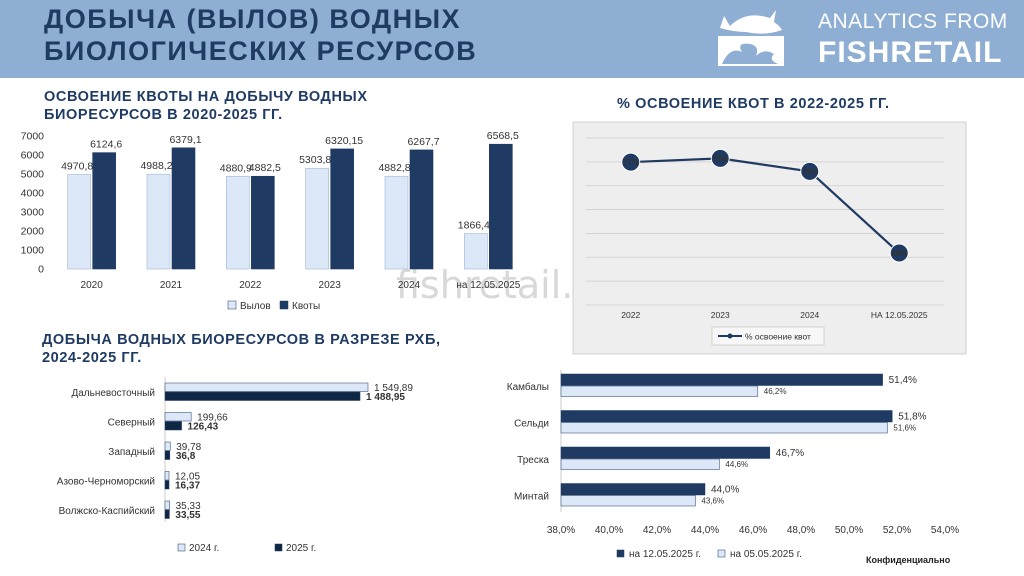  I want to click on page-title-line1: ДОБЫЧА (ВЫЛОВ) ВОДНЫХ, so click(253, 19).